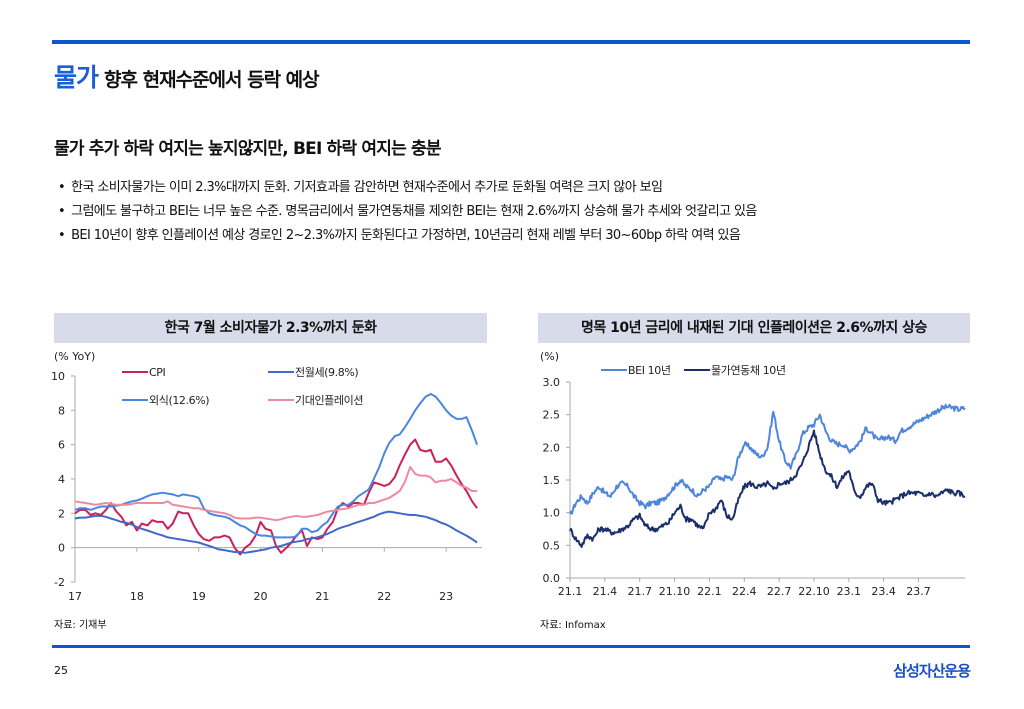 Image resolution: width=1024 pixels, height=709 pixels. What do you see at coordinates (270, 328) in the screenshot?
I see `left-chart-title: 한국 7월 소비자물가 2.3%까지 둔화` at bounding box center [270, 328].